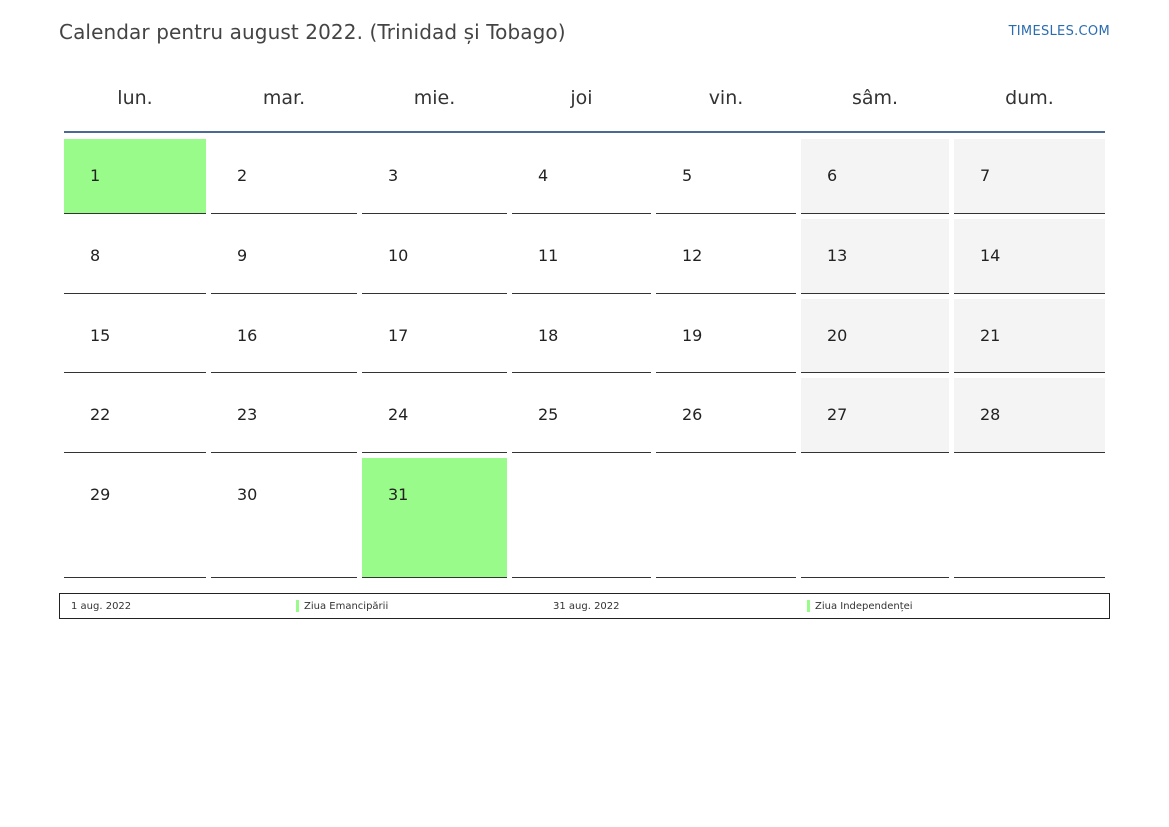 This screenshot has height=827, width=1169. What do you see at coordinates (100, 414) in the screenshot?
I see `day-number: 22` at bounding box center [100, 414].